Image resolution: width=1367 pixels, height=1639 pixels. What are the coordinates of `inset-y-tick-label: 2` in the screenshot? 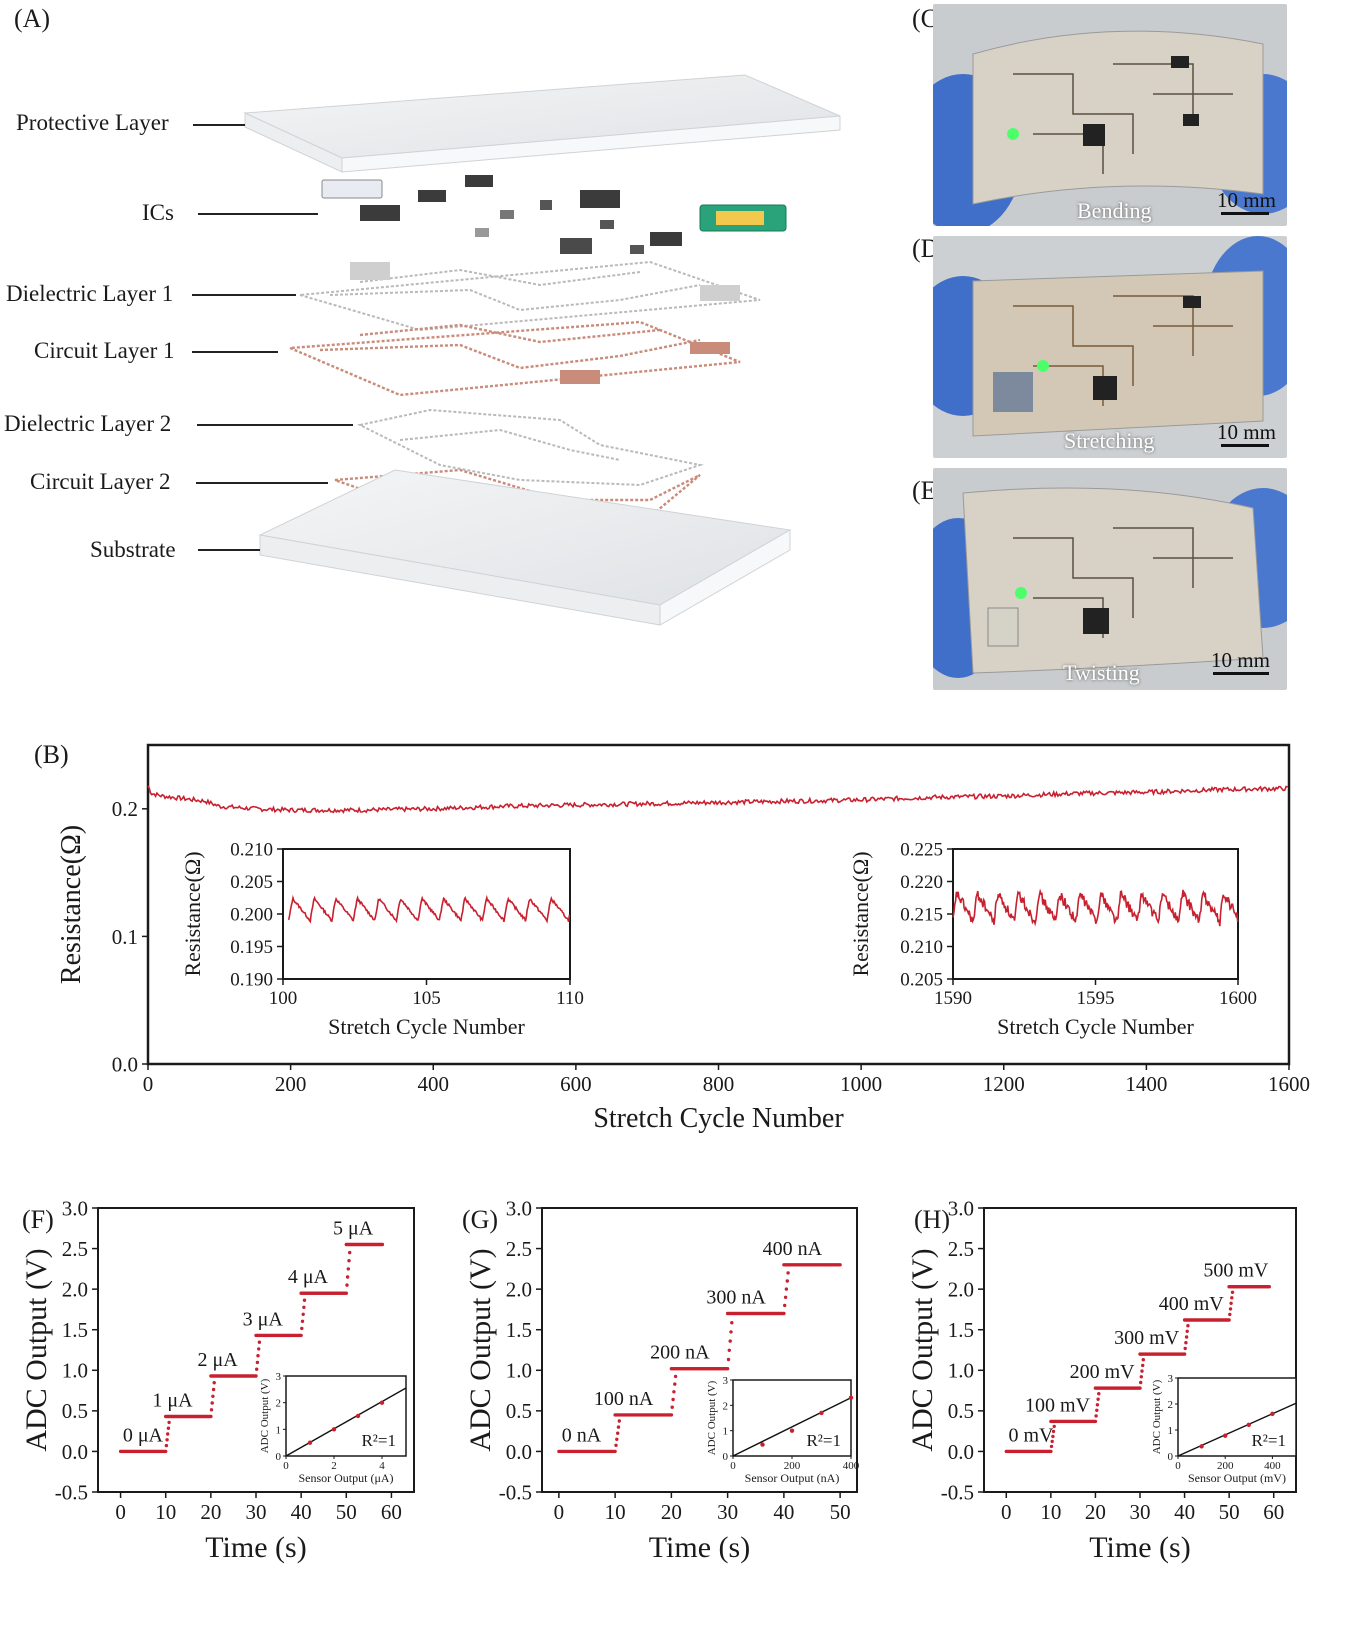 It's located at (1171, 1405).